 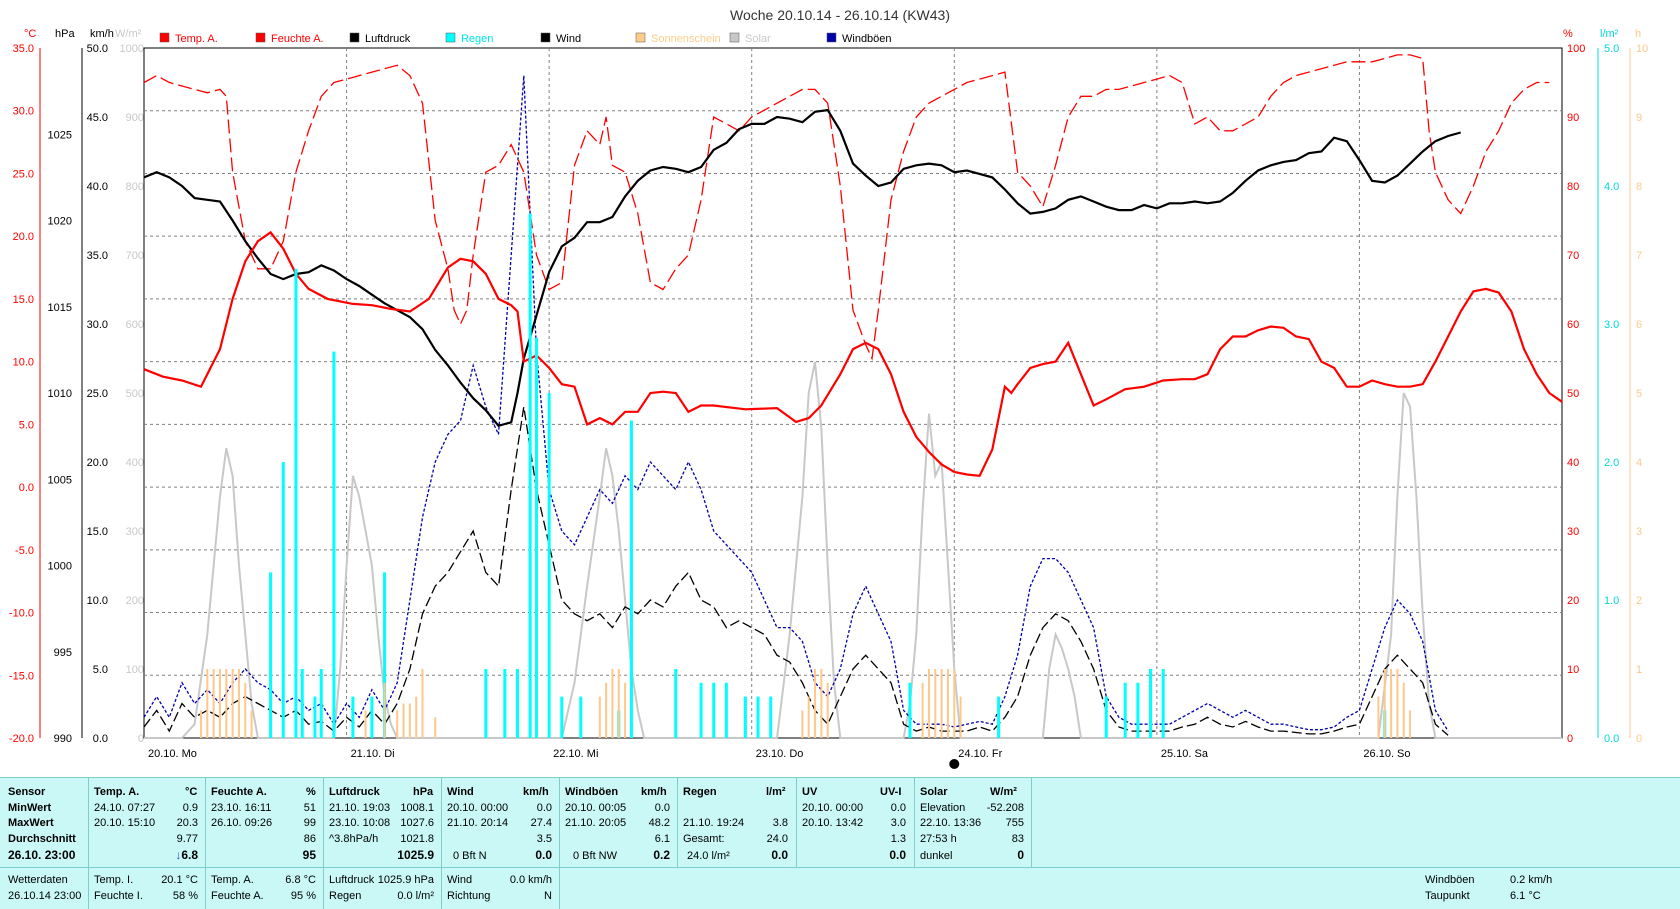 What do you see at coordinates (135, 532) in the screenshot?
I see `solar-tick-label: 300` at bounding box center [135, 532].